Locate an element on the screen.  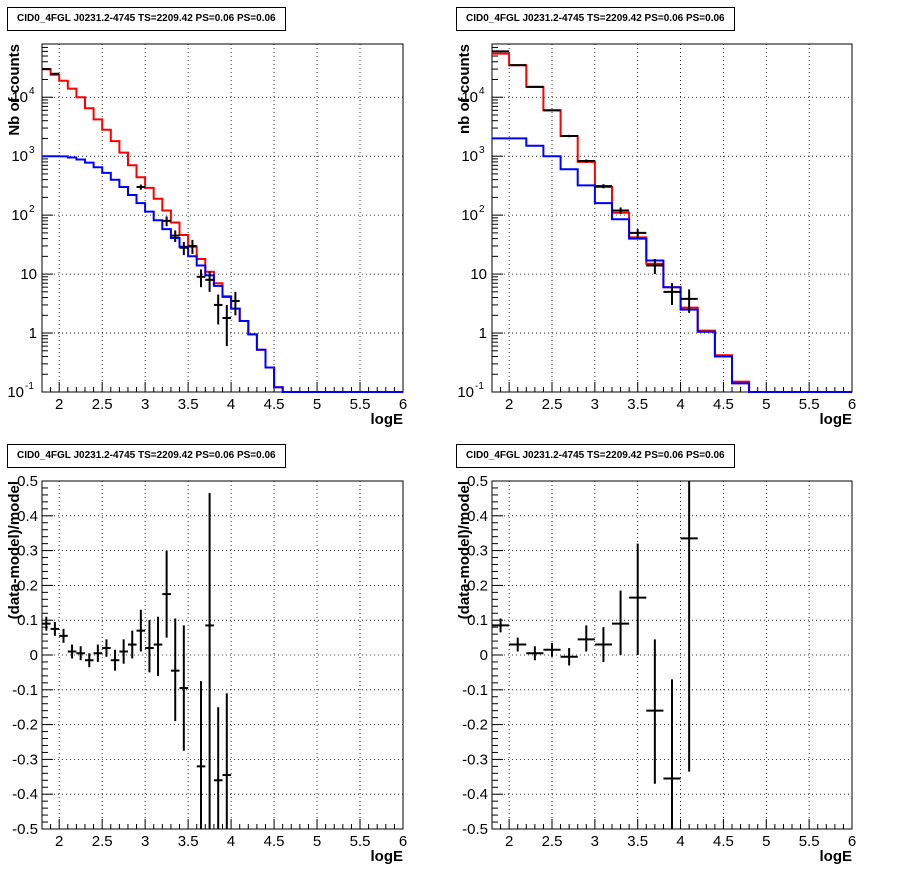
histogram-series is located at coordinates (222, 274).